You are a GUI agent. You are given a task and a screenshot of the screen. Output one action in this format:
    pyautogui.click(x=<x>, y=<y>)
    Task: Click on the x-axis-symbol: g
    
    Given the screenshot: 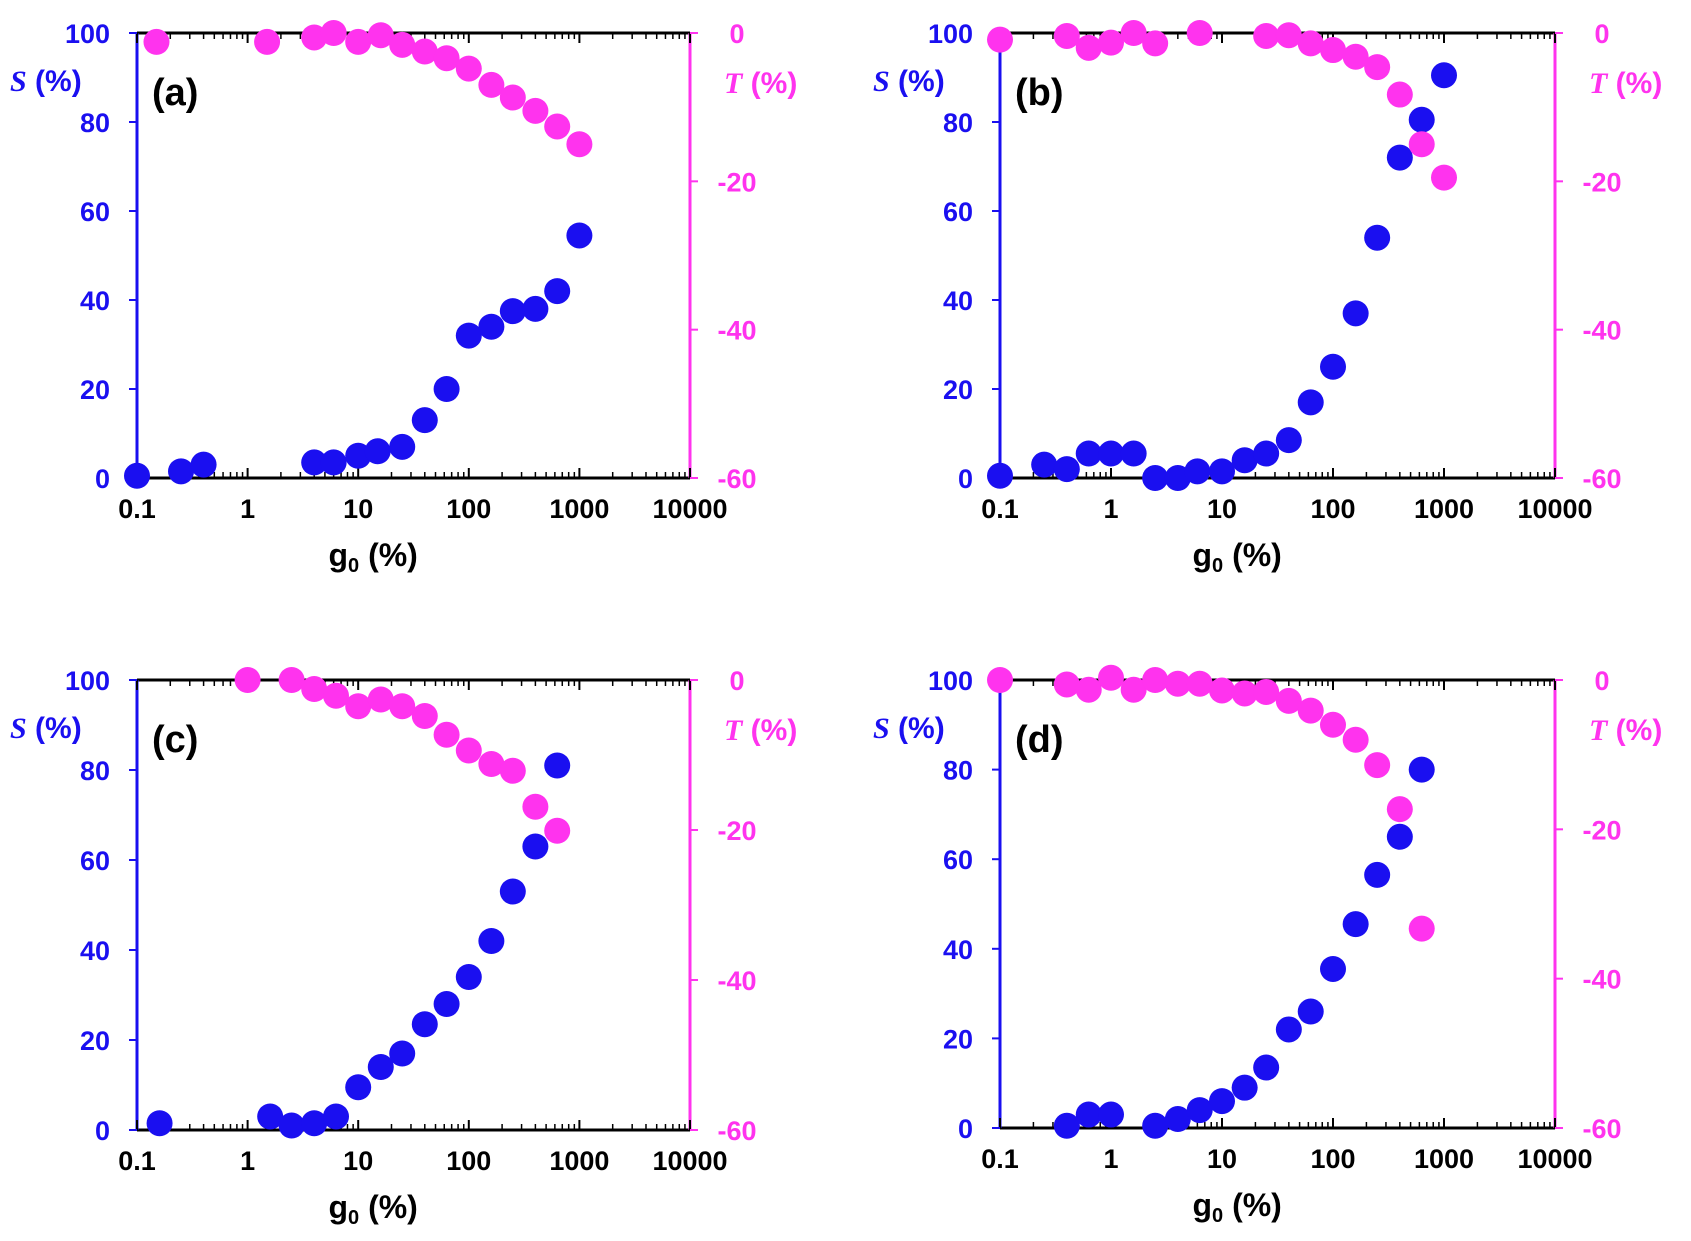 What is the action you would take?
    pyautogui.click(x=1203, y=555)
    